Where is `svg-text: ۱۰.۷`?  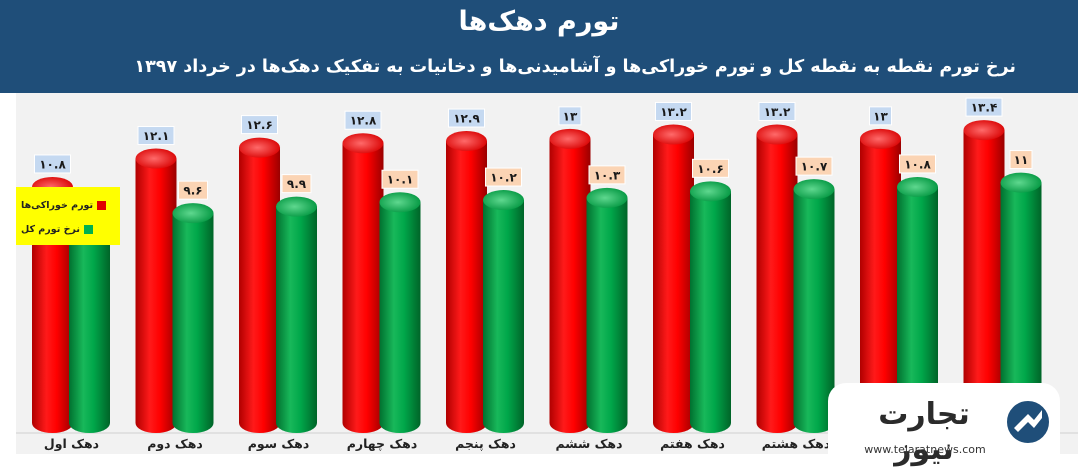
svg-text: ۱۰.۷ is located at coordinates (814, 167).